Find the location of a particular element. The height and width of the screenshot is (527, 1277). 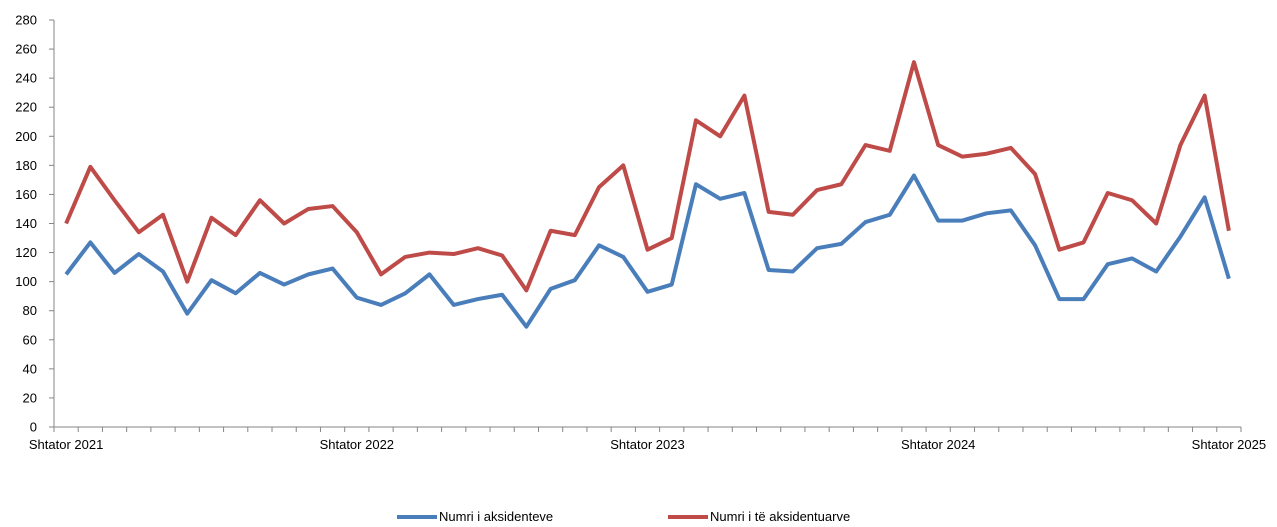

y-tick-label: 140 is located at coordinates (26, 223).